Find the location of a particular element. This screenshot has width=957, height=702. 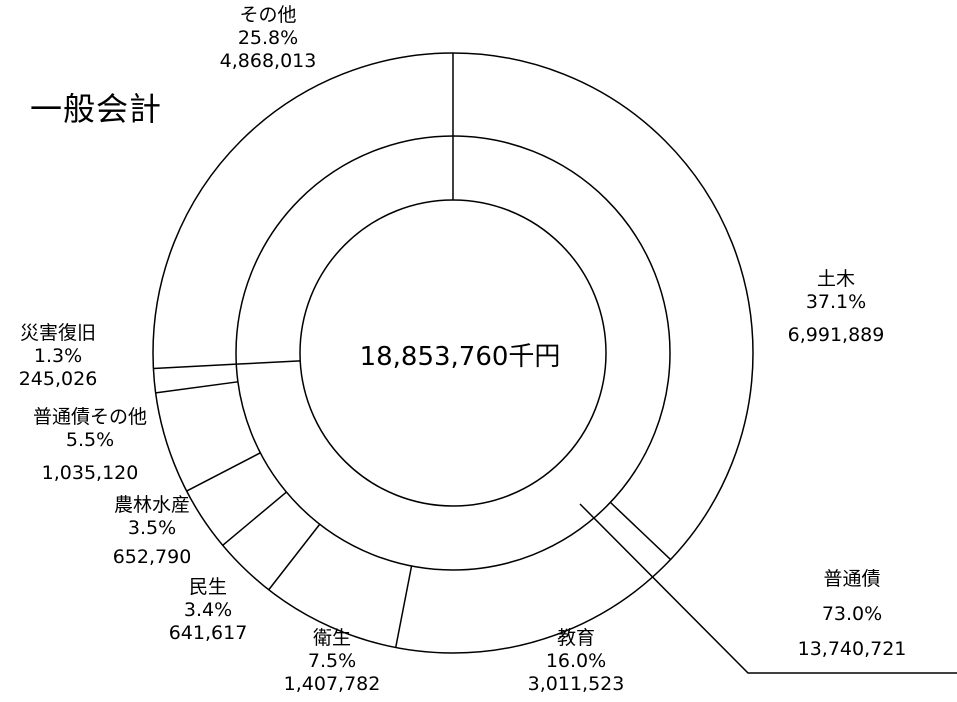

slice-percent: 3.5% is located at coordinates (152, 528).